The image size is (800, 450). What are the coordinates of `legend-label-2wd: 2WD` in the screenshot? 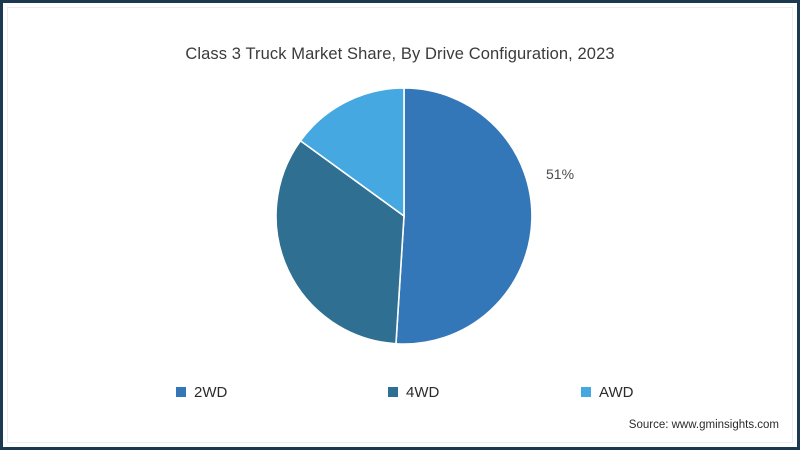 It's located at (211, 392).